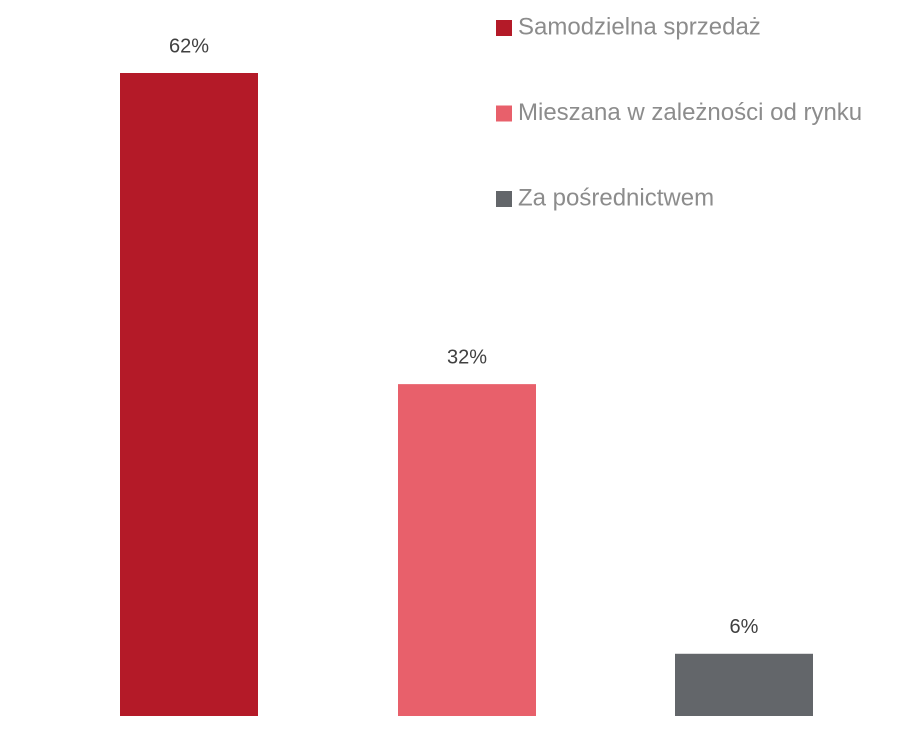 This screenshot has width=913, height=743. I want to click on legend-label: Za pośrednictwem, so click(616, 197).